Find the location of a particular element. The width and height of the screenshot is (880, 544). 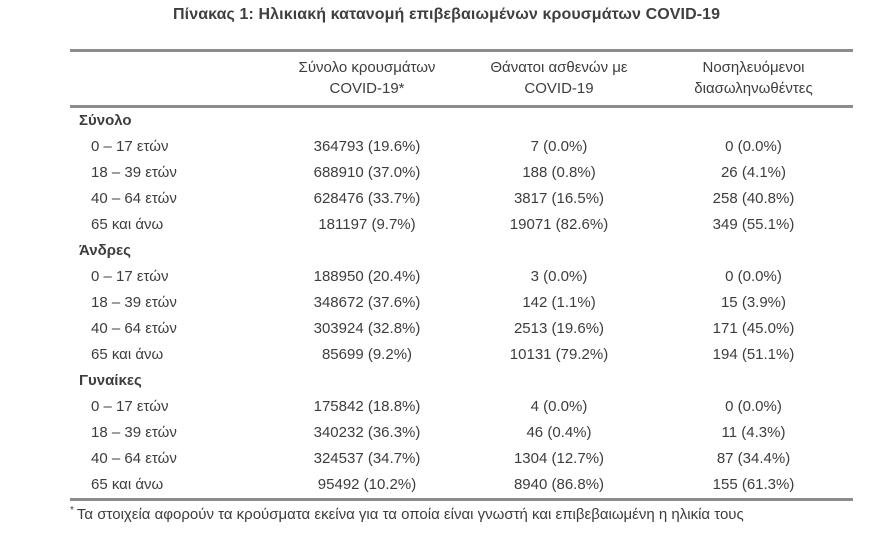

section-row-men: Άνδρες is located at coordinates (461, 251).